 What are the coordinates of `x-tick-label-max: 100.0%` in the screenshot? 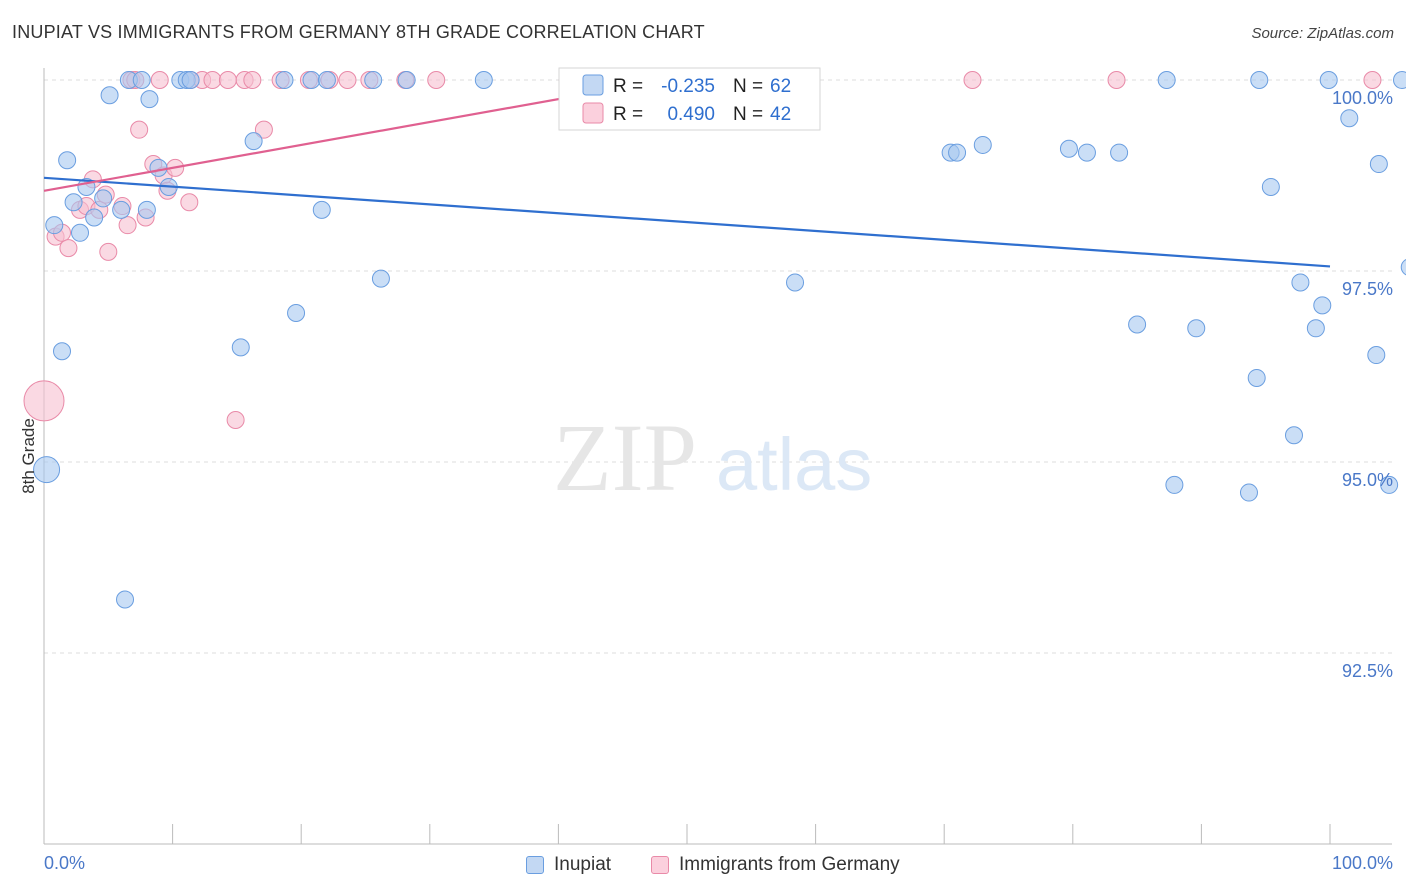 It's located at (1362, 863).